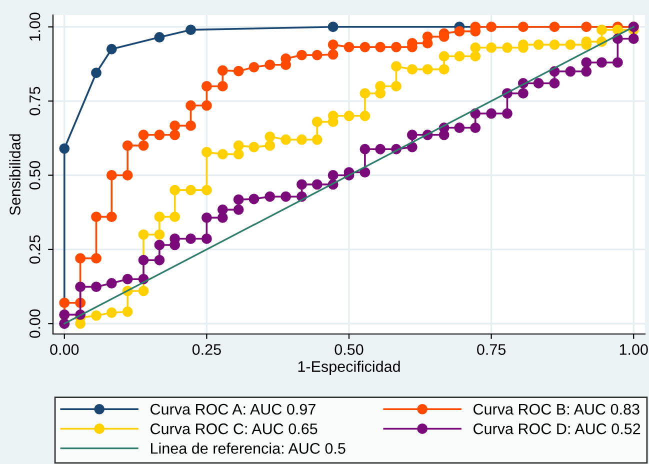 The width and height of the screenshot is (649, 464). What do you see at coordinates (234, 428) in the screenshot?
I see `legend-label: Curva ROC C: AUC 0.65` at bounding box center [234, 428].